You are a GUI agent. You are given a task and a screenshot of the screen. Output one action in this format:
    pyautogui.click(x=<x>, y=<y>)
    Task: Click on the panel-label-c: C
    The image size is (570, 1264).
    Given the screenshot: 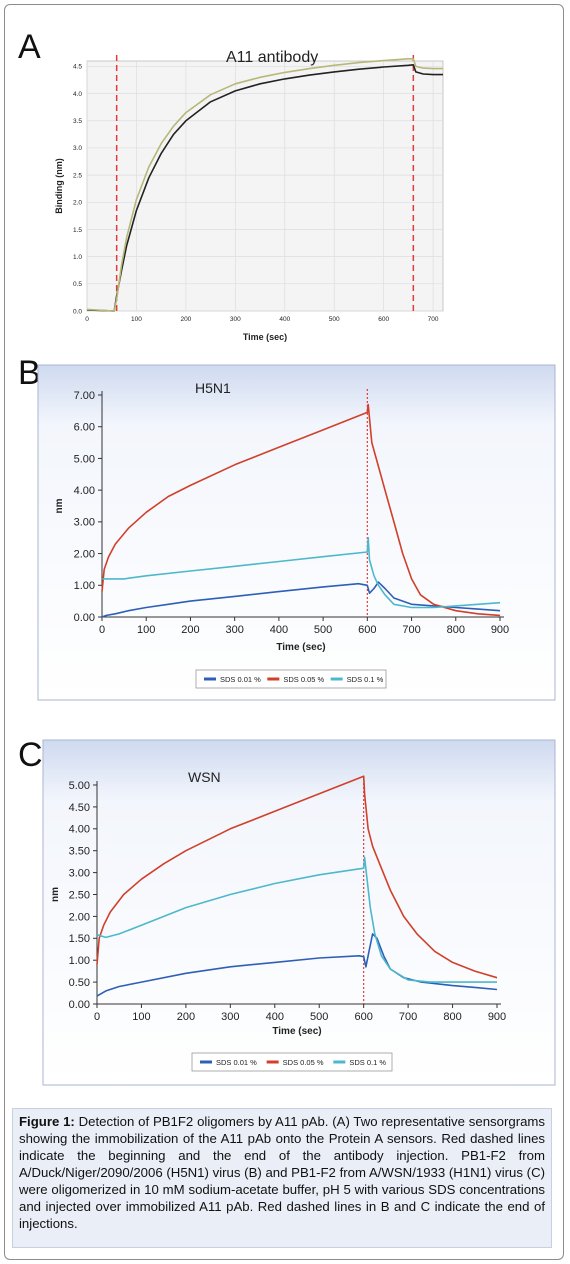 What is the action you would take?
    pyautogui.click(x=30, y=755)
    